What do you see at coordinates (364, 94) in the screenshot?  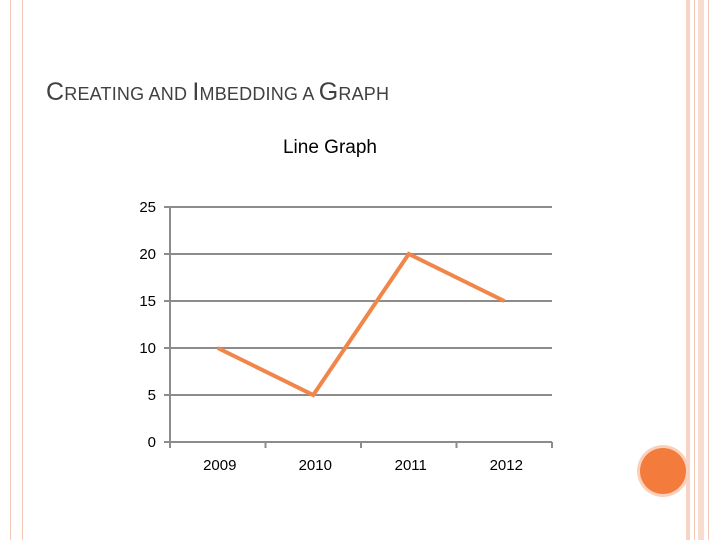 I see `title-part: RAPH` at bounding box center [364, 94].